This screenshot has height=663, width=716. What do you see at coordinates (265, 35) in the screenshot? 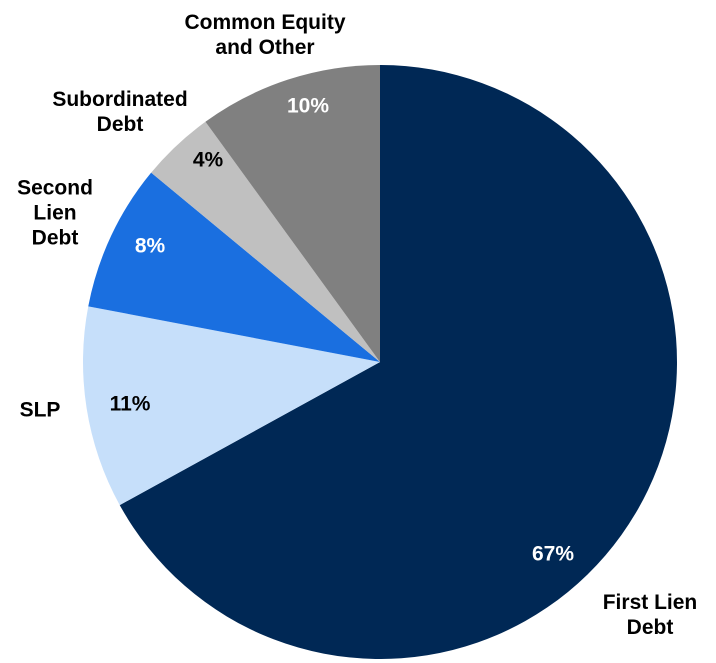
I see `category-label: Common Equity and Other` at bounding box center [265, 35].